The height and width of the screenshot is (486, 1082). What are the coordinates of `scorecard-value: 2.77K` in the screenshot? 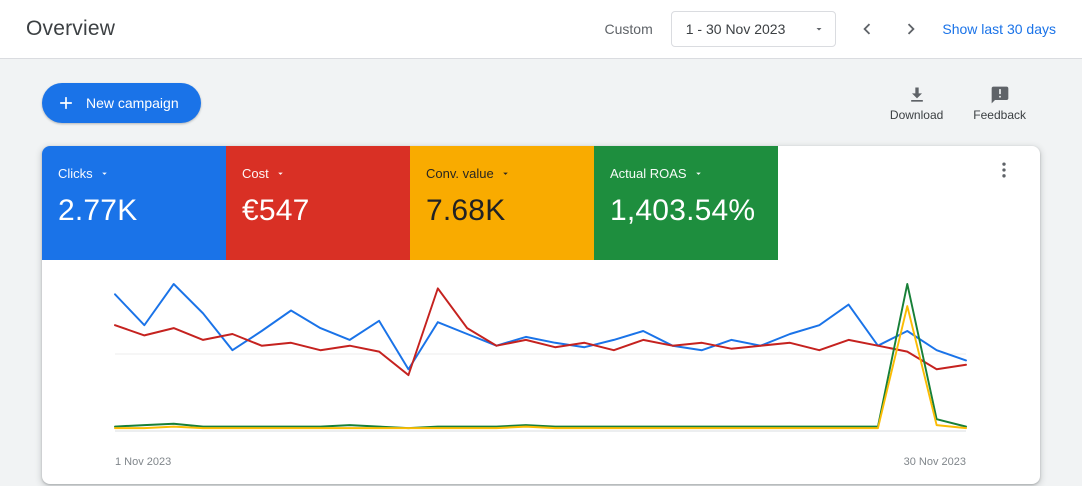 It's located at (98, 210).